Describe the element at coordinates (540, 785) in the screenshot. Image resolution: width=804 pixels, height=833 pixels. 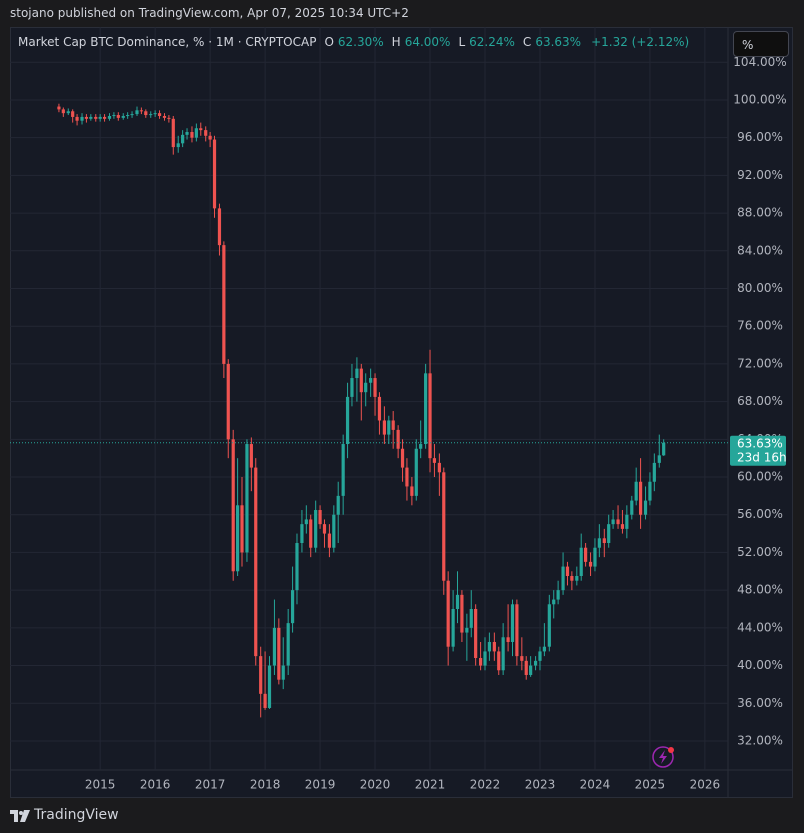
I see `x-tick-label: 2023` at that location.